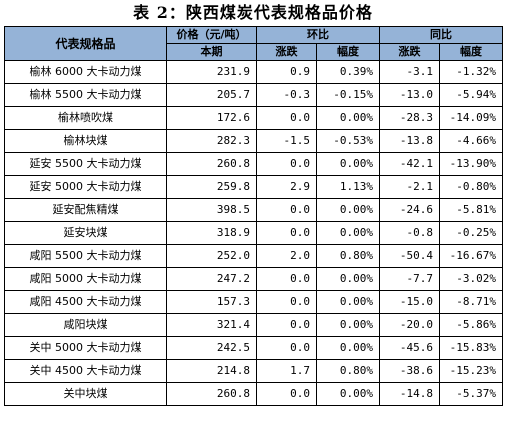 This screenshot has width=506, height=439. I want to click on yoy-pct: -8.71%, so click(471, 302).